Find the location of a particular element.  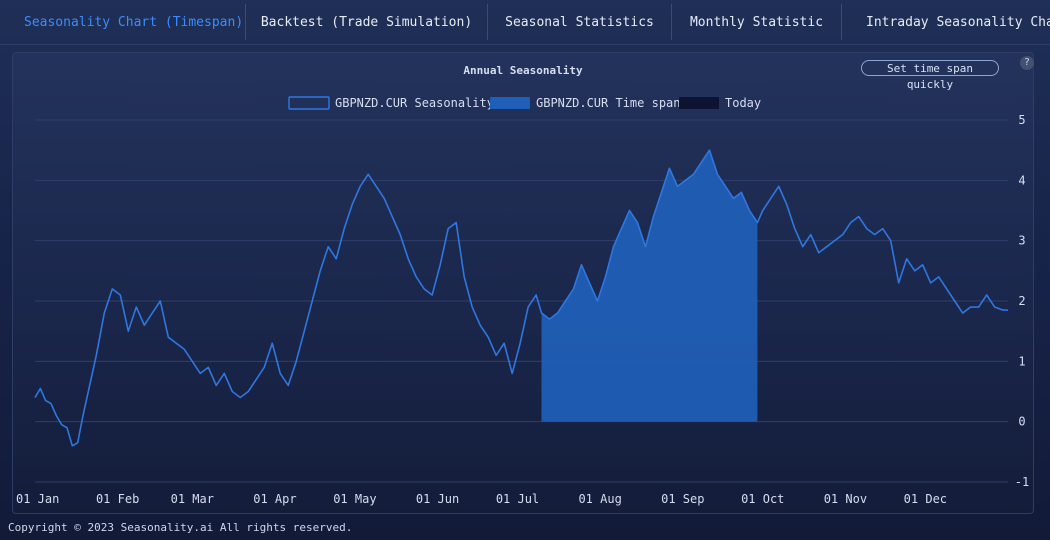

x-tick-label: 01 Jun is located at coordinates (437, 499).